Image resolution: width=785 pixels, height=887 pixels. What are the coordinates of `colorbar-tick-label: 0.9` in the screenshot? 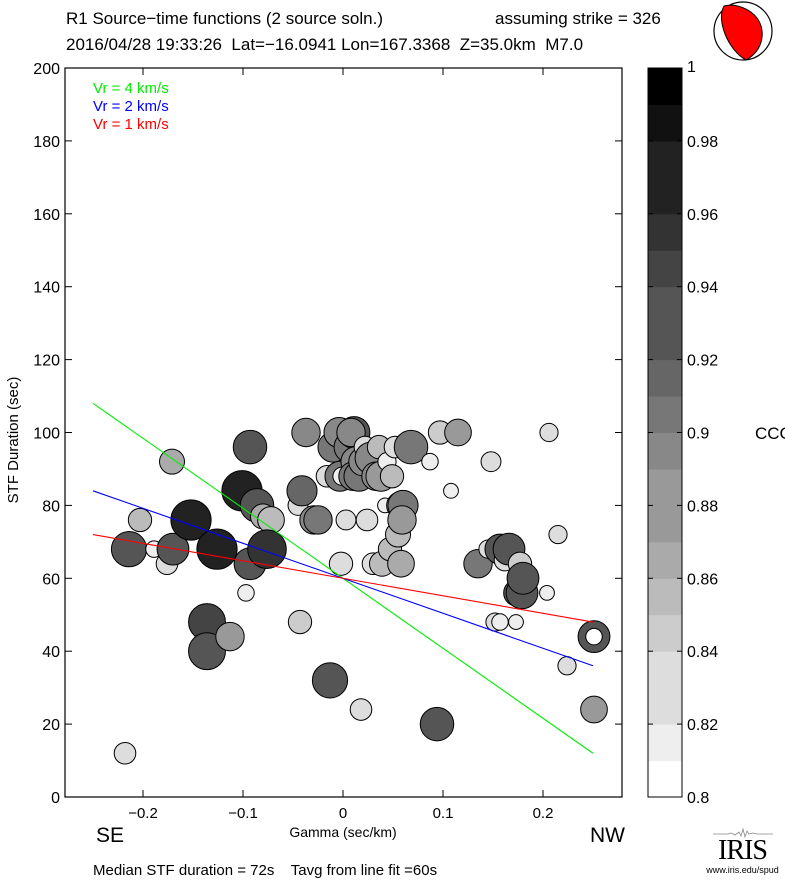 It's located at (698, 434).